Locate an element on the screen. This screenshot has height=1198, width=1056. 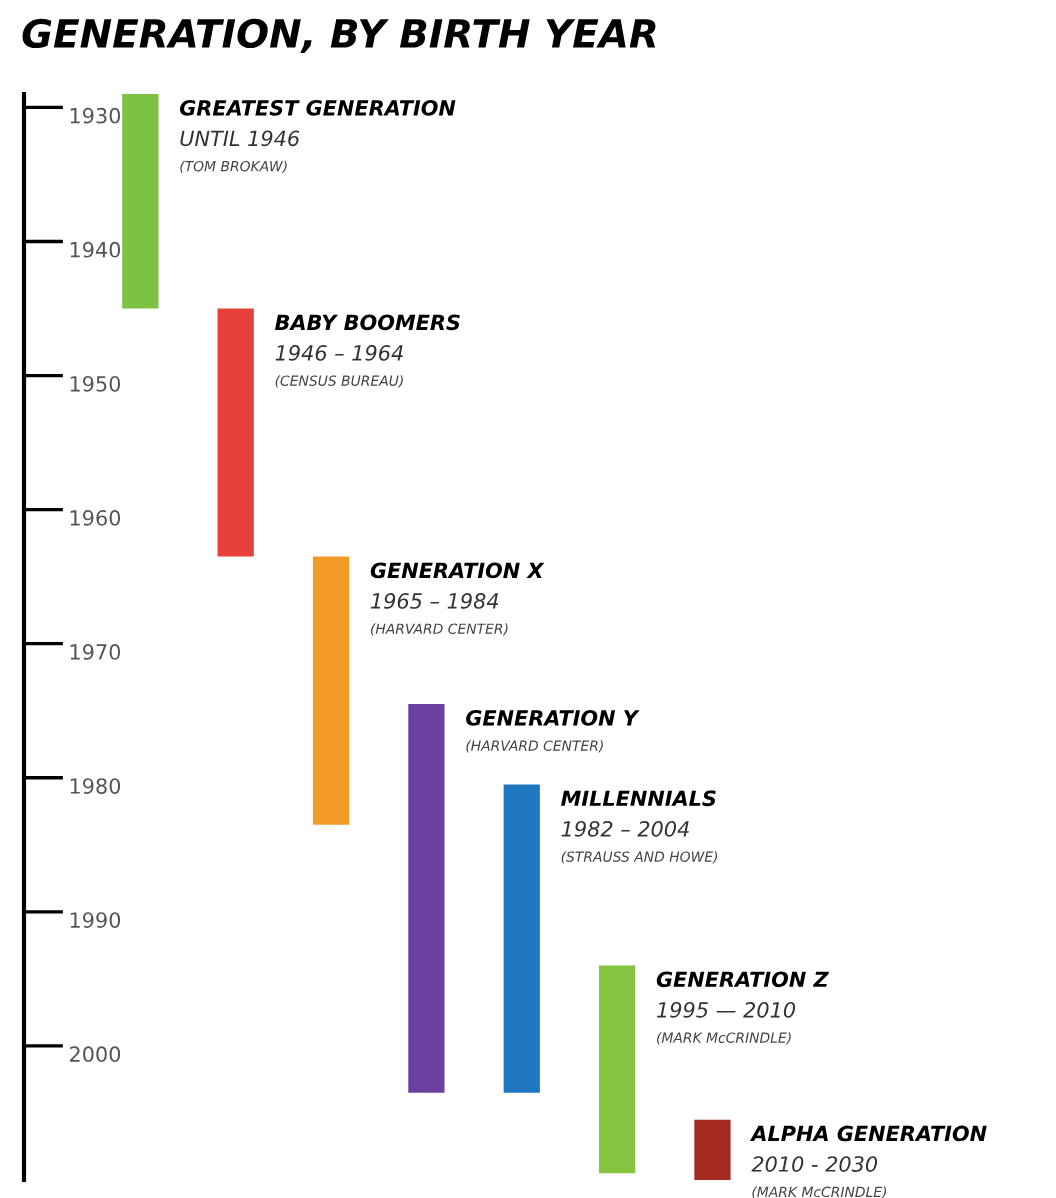
chart-title: GENERATION, BY BIRTH YEAR is located at coordinates (339, 36).